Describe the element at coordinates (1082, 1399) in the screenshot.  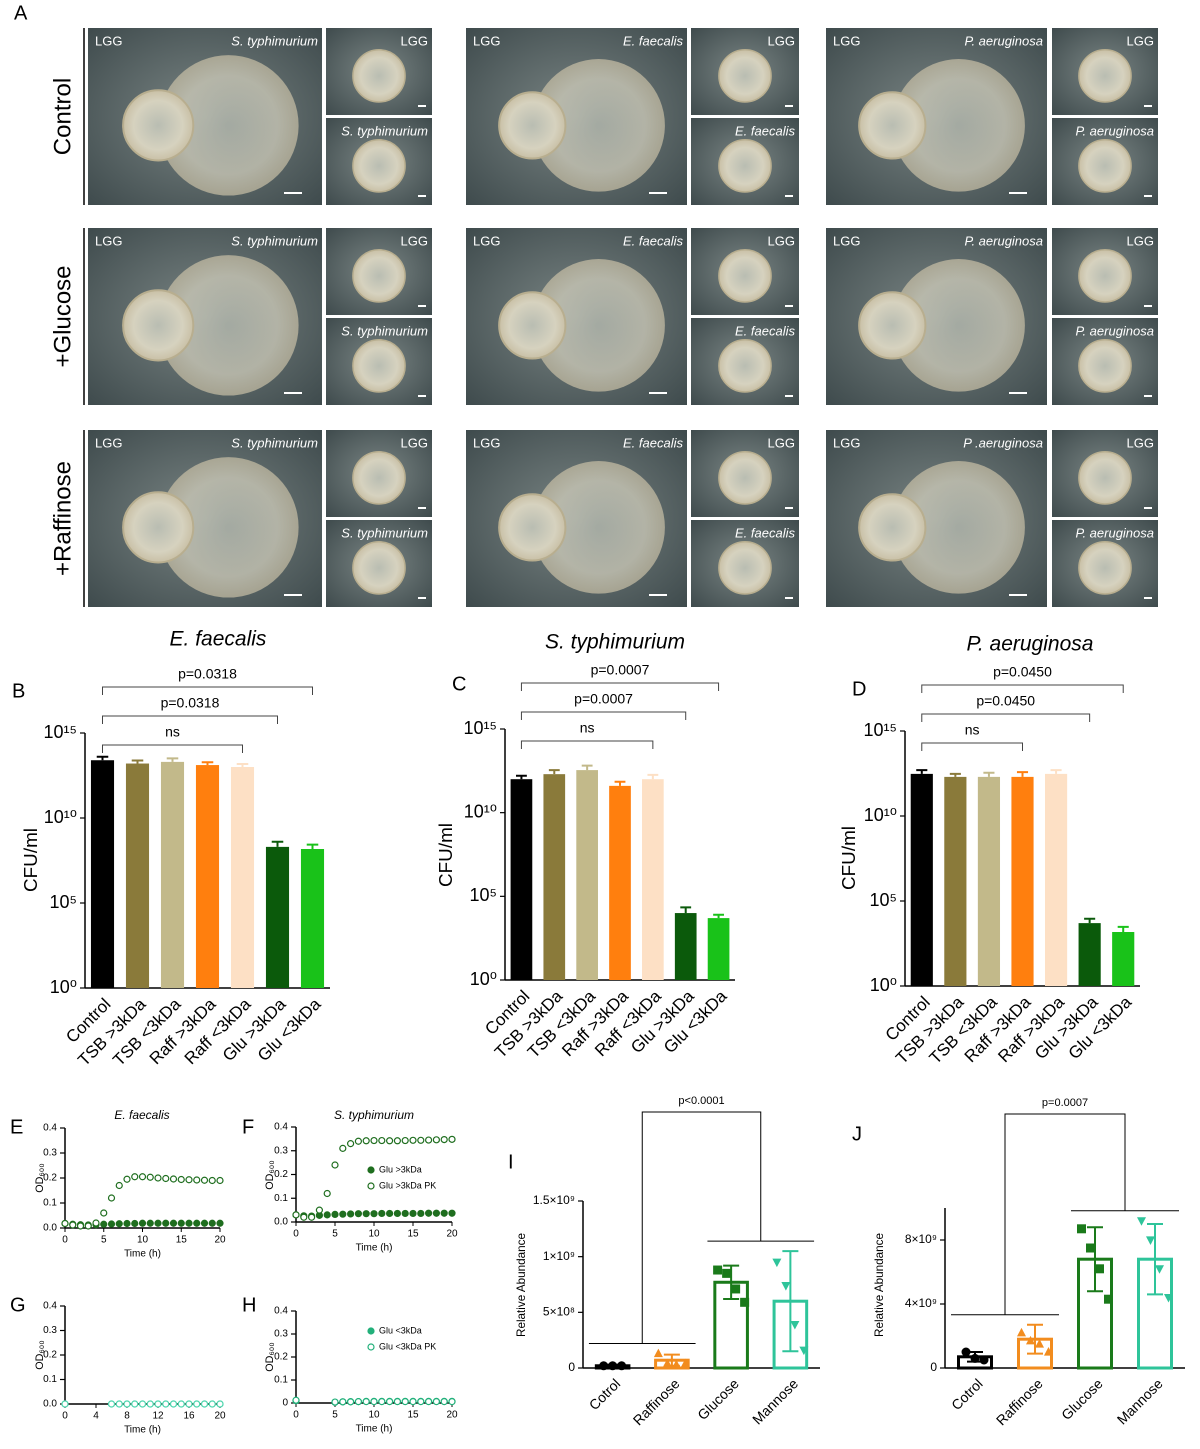
I see `x-tick-label: Glucose` at that location.